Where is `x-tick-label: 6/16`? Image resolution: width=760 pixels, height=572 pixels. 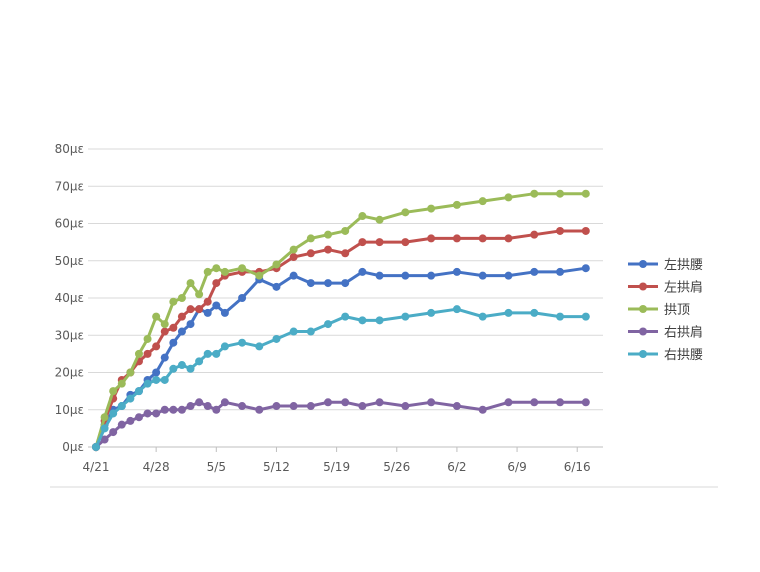
x-tick-label: 6/16 is located at coordinates (577, 467).